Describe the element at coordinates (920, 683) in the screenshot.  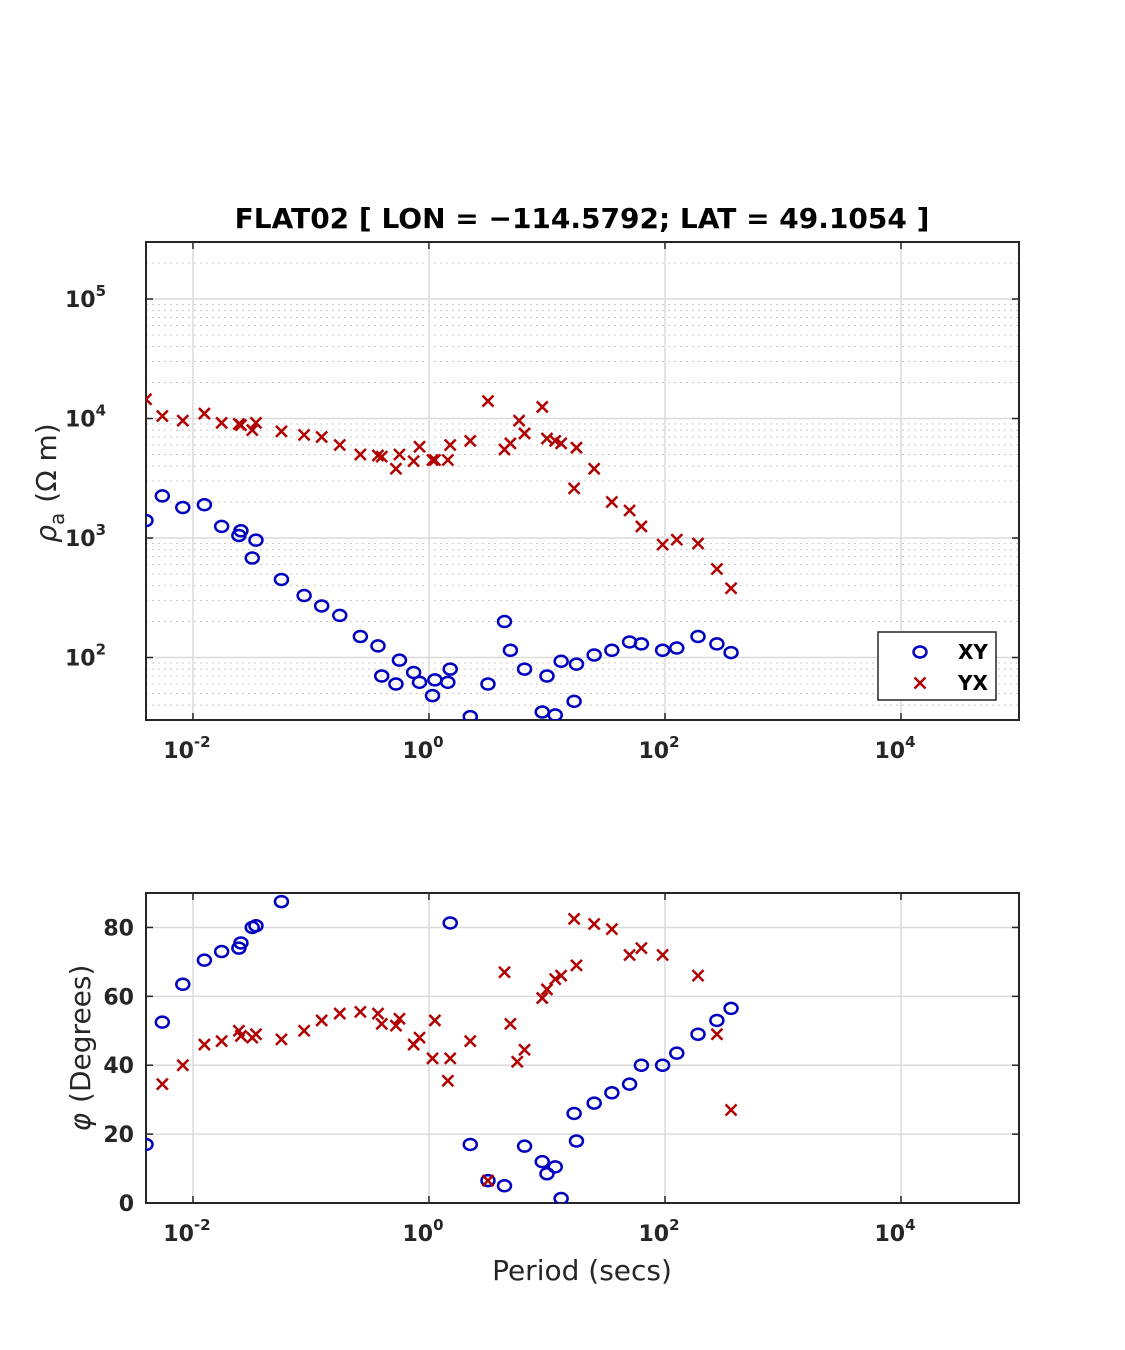
I see `legend-yx-marker` at that location.